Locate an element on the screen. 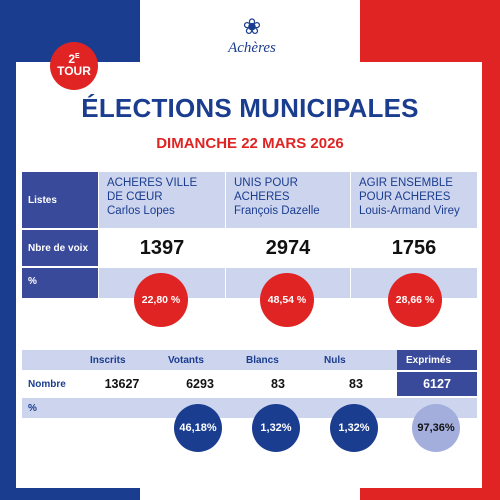 This screenshot has width=500, height=500. list-name-2: UNIS POUR ACHERES François Dazelle is located at coordinates (288, 200).